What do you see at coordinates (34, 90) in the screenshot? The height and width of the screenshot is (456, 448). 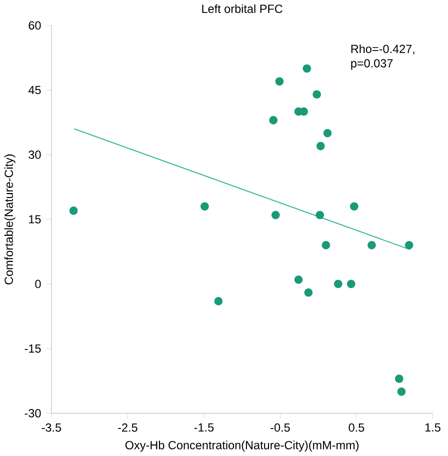 I see `y-tick-label: 45` at bounding box center [34, 90].